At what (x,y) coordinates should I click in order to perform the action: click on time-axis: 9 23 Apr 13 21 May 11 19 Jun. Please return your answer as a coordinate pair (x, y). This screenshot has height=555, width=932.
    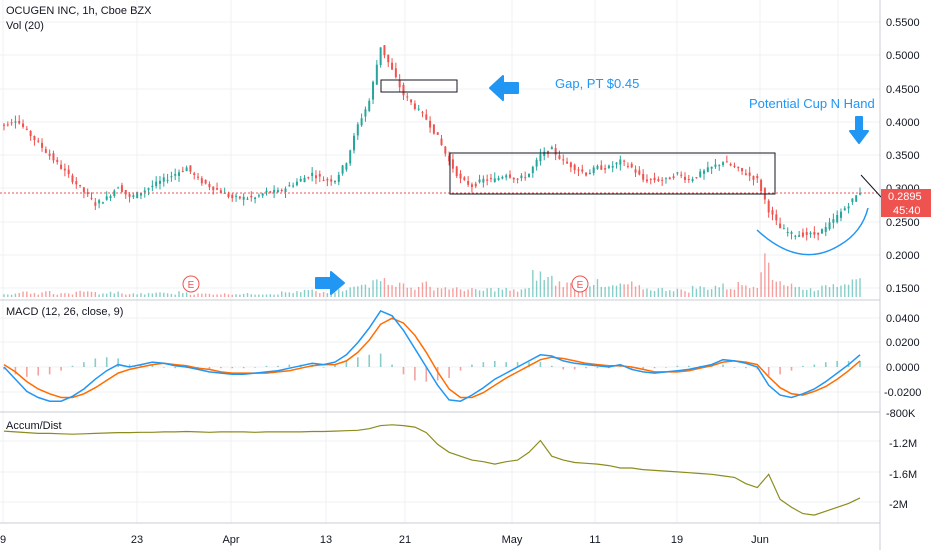
    Looking at the image, I should click on (384, 540).